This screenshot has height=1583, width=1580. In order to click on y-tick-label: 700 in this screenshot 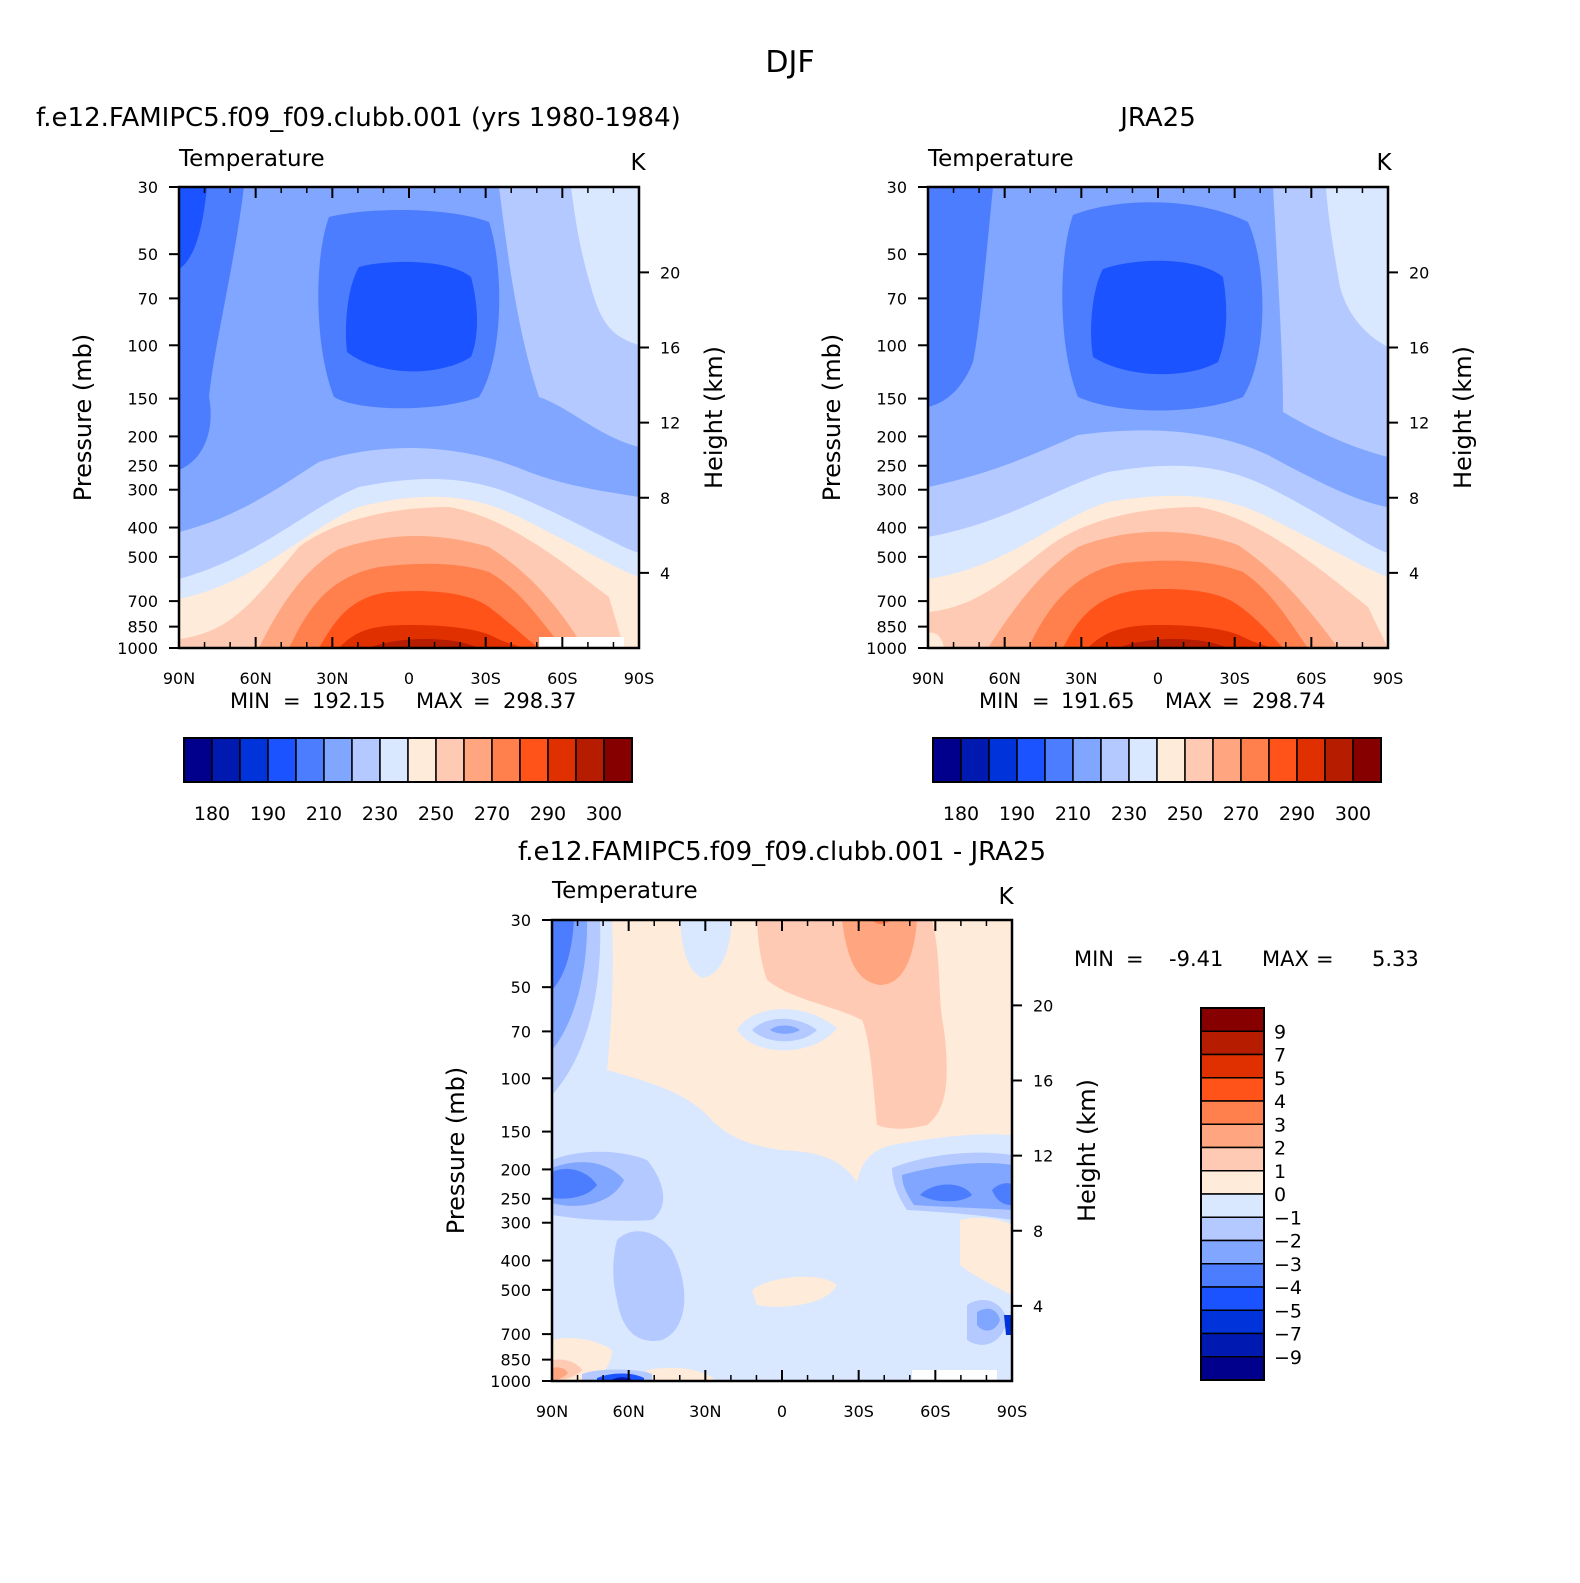, I will do `click(891, 601)`.